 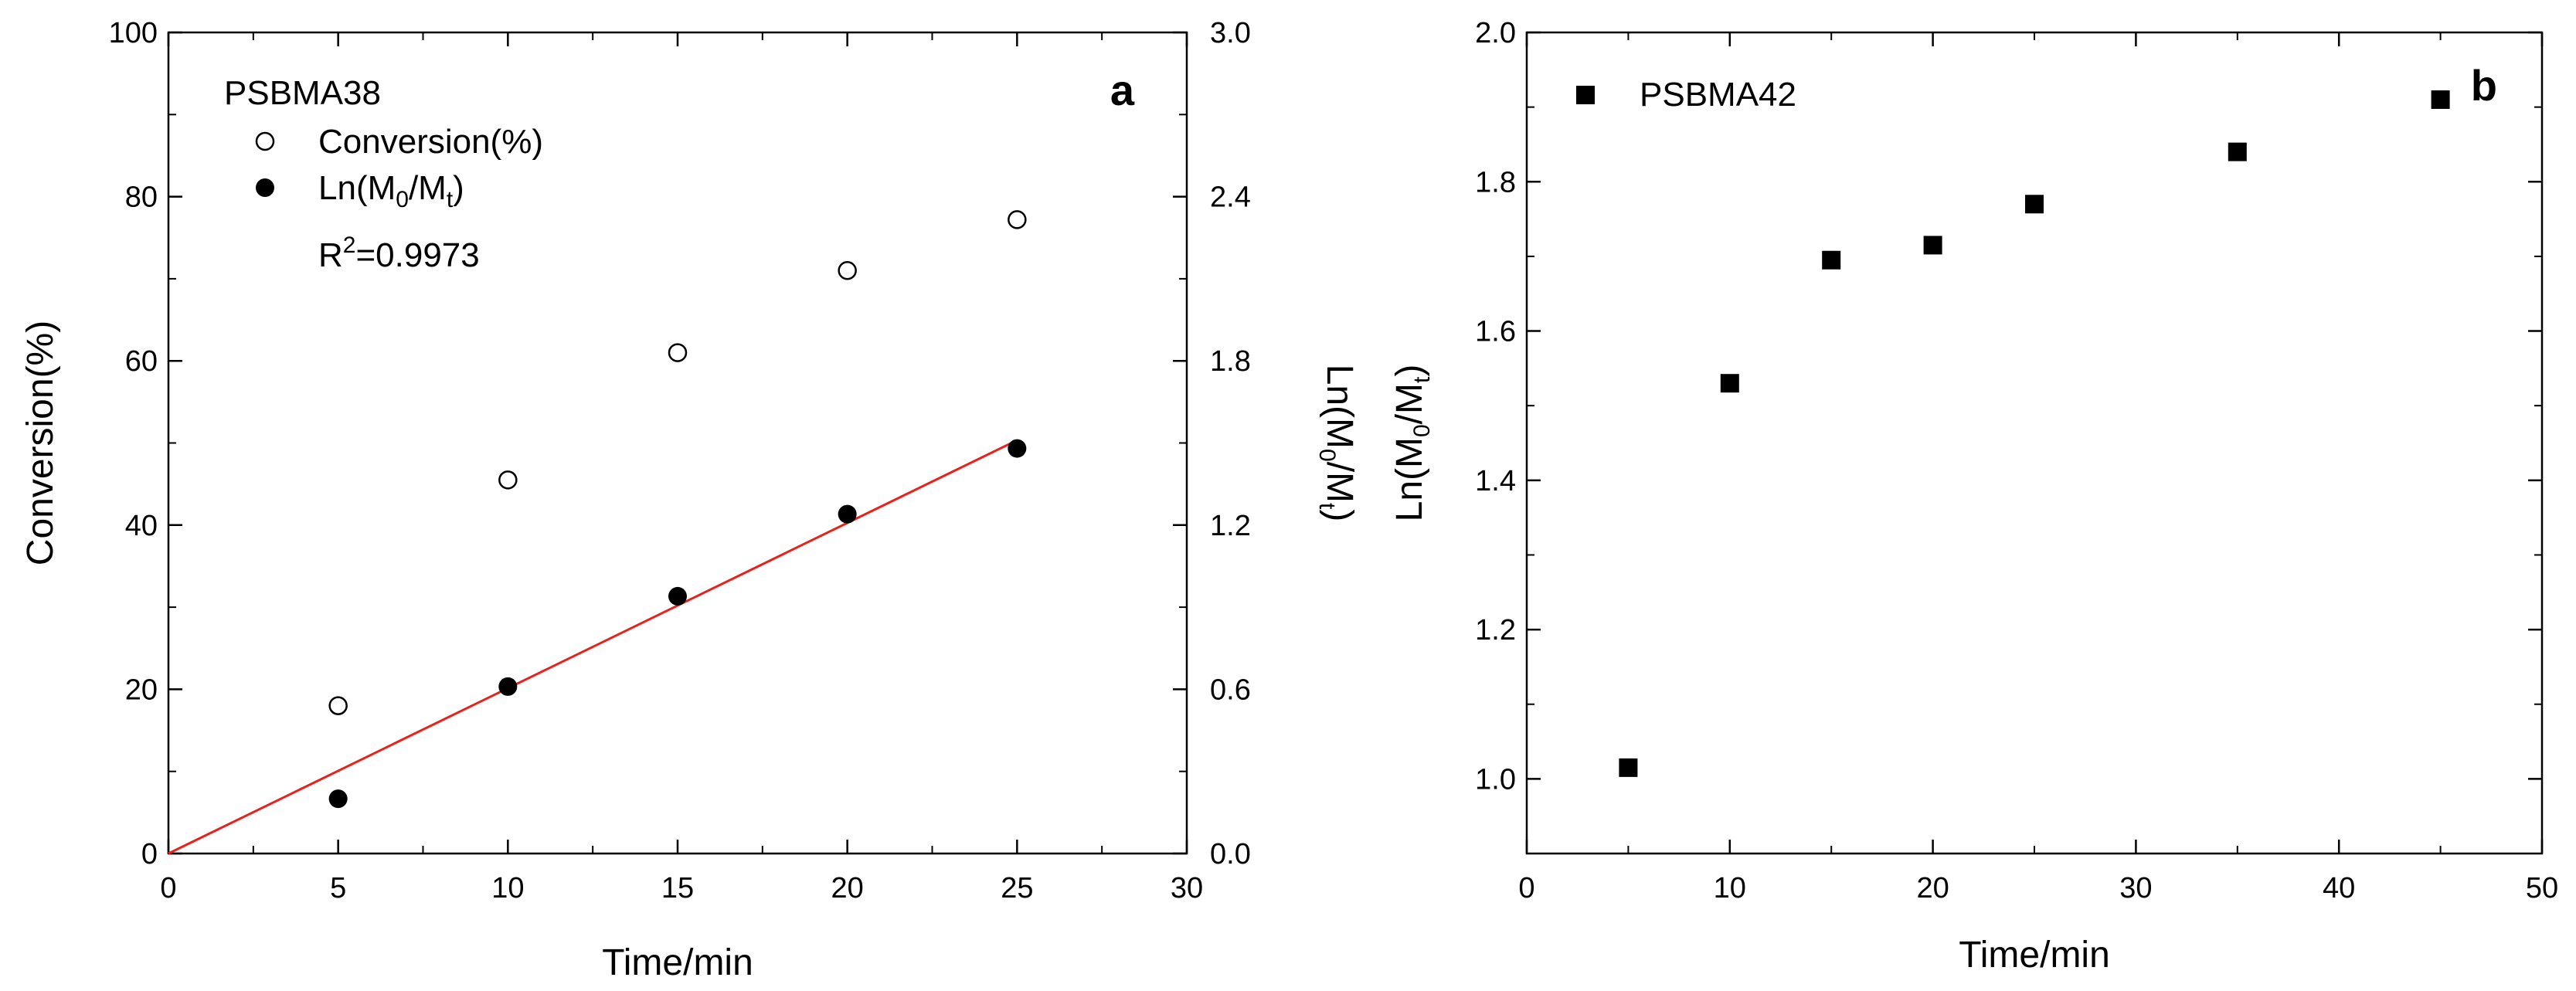 What do you see at coordinates (1339, 407) in the screenshot?
I see `y-right-axis-title-main: Ln(M` at bounding box center [1339, 407].